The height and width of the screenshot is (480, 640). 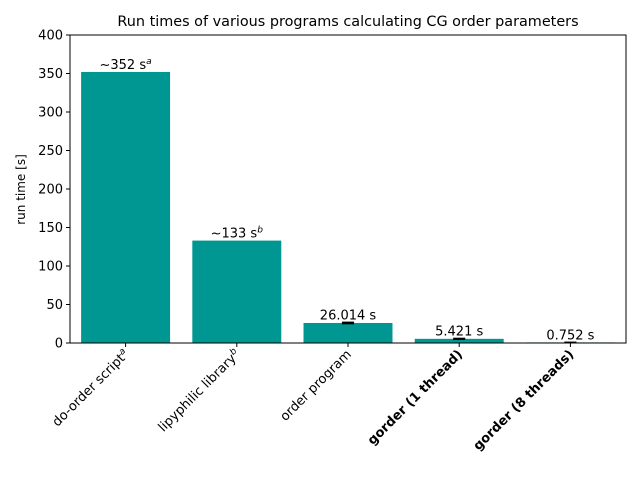 What do you see at coordinates (237, 234) in the screenshot?
I see `data-label: ~133 sb` at bounding box center [237, 234].